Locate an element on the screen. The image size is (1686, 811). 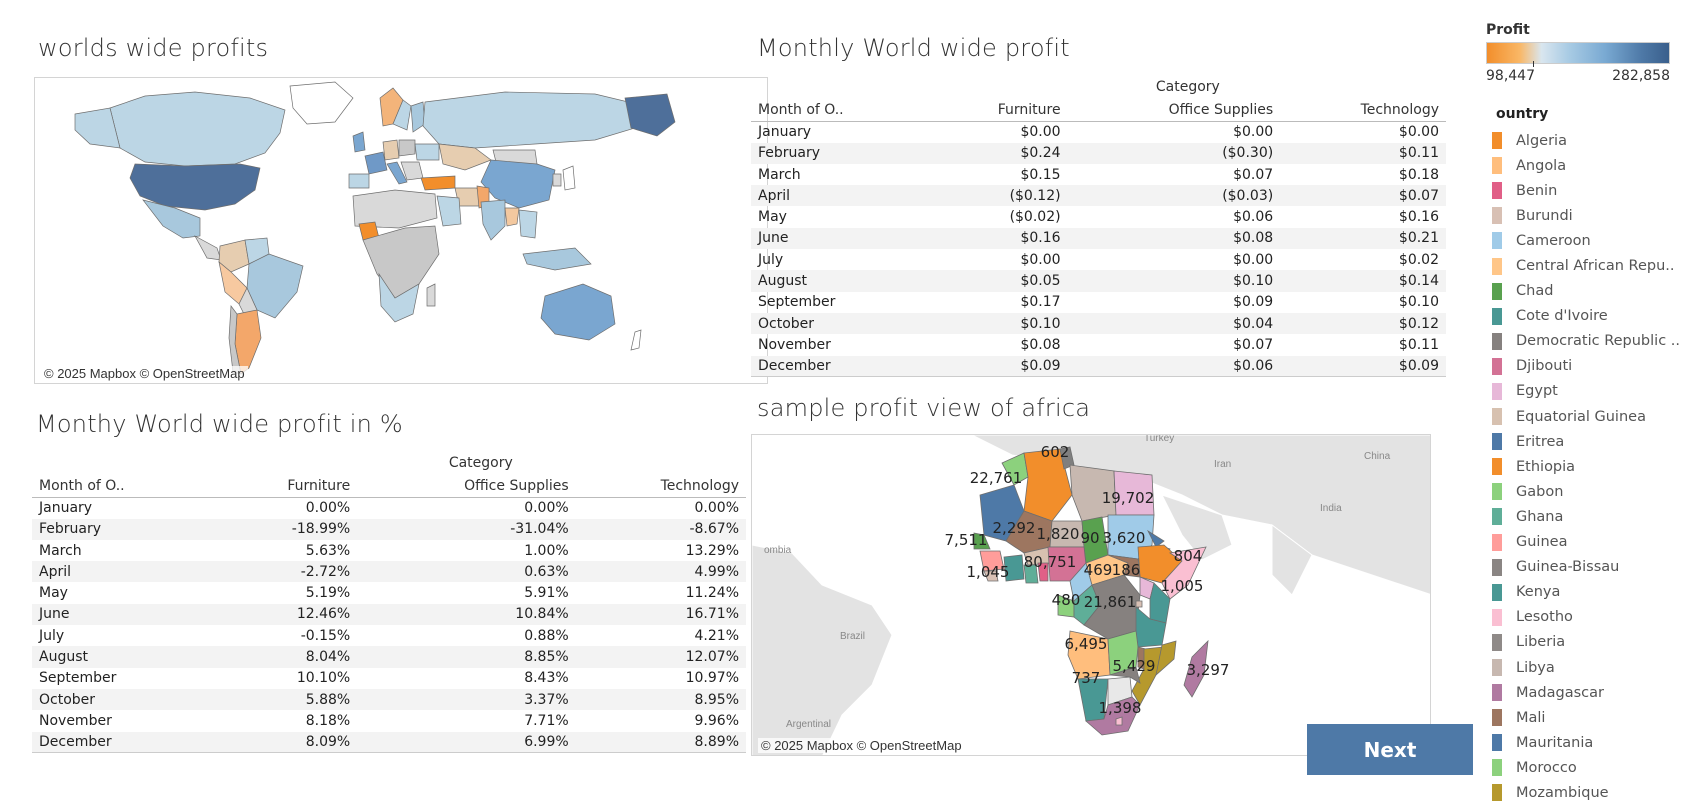
legend-item: Gabon is located at coordinates (1587, 491).